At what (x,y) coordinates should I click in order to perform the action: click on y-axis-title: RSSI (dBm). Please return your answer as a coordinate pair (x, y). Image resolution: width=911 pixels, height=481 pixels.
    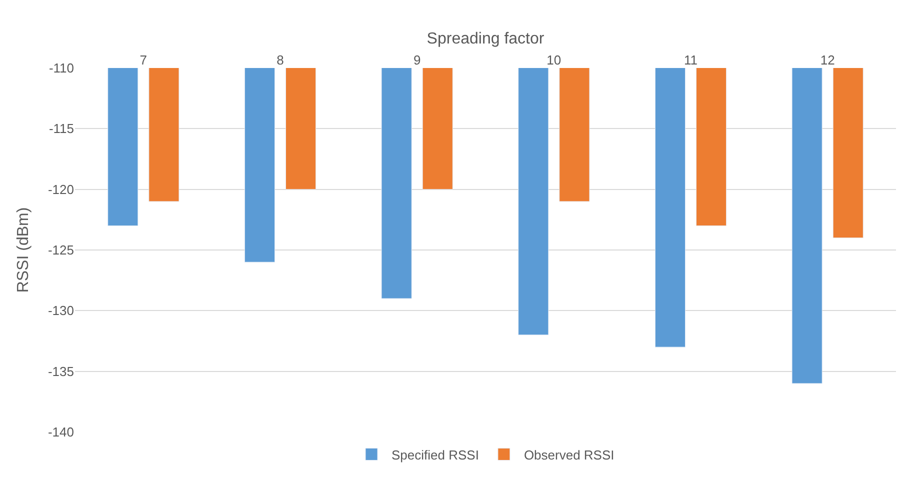
    Looking at the image, I should click on (23, 250).